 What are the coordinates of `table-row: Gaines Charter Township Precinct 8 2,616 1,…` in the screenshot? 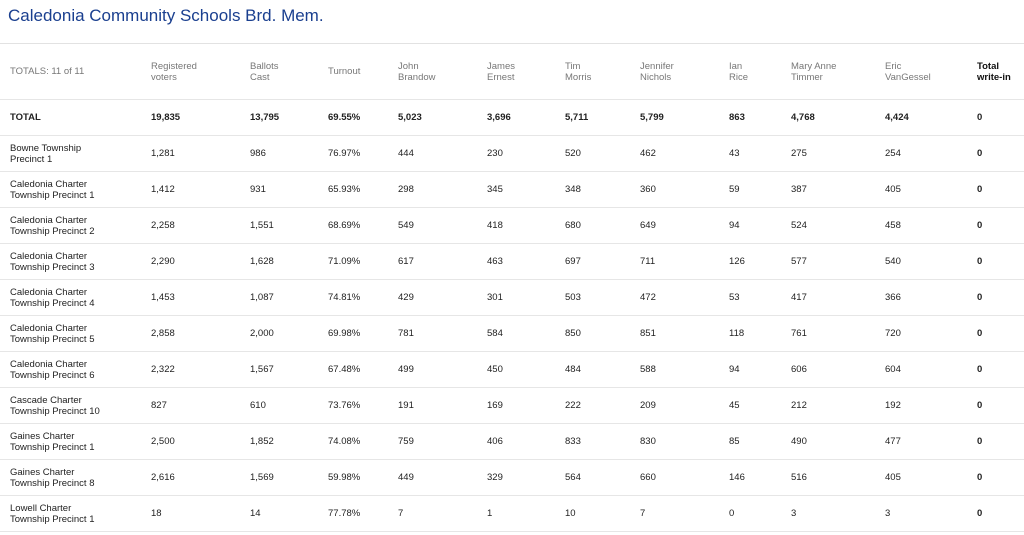 It's located at (512, 477).